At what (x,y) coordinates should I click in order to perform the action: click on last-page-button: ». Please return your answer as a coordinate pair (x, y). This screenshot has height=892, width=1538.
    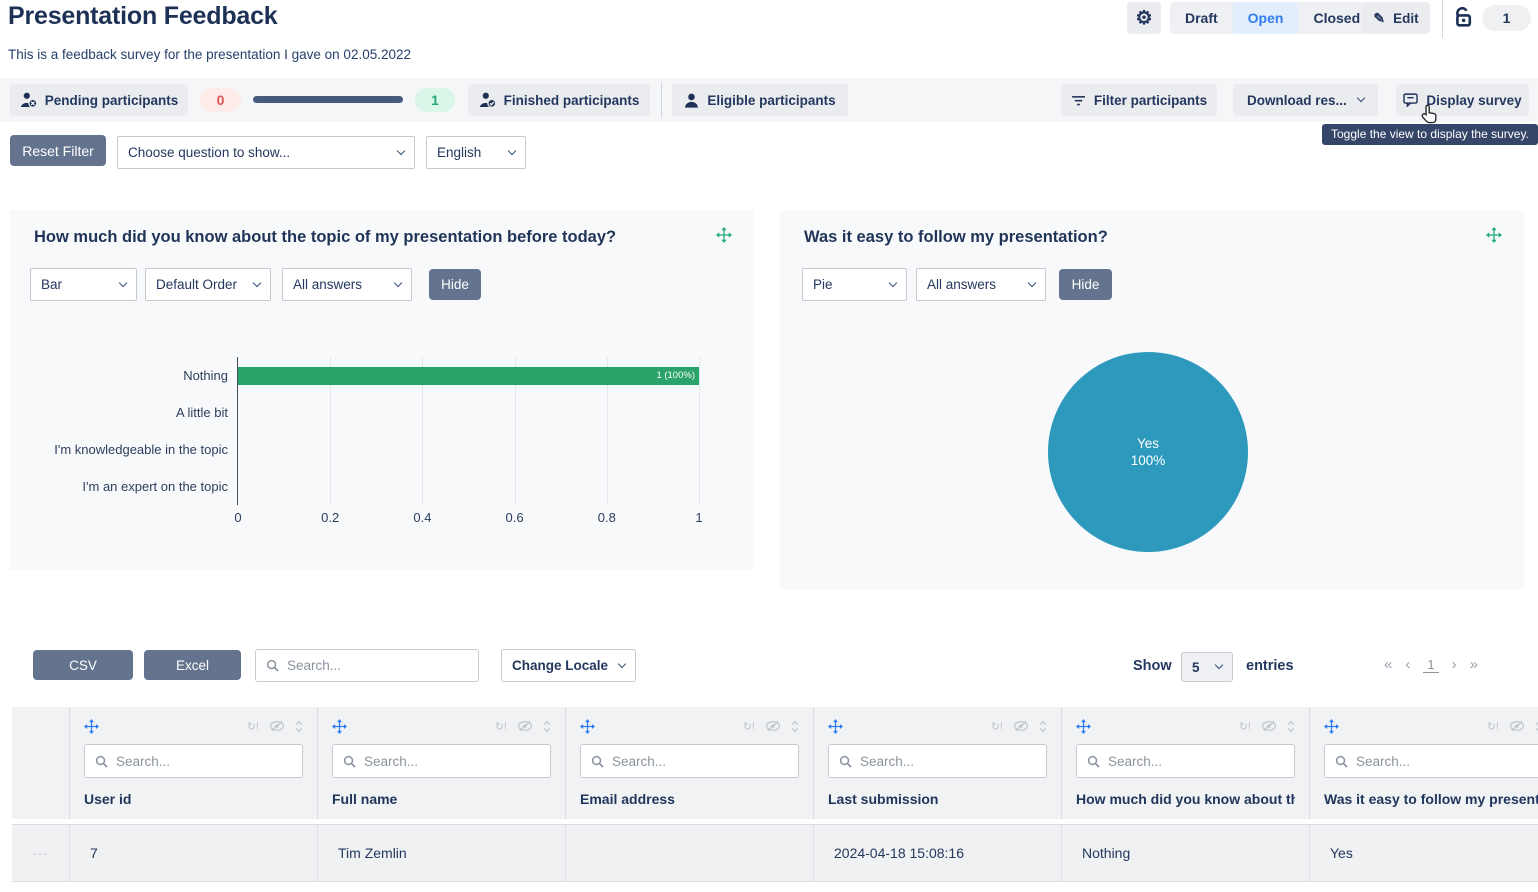
    Looking at the image, I should click on (1473, 664).